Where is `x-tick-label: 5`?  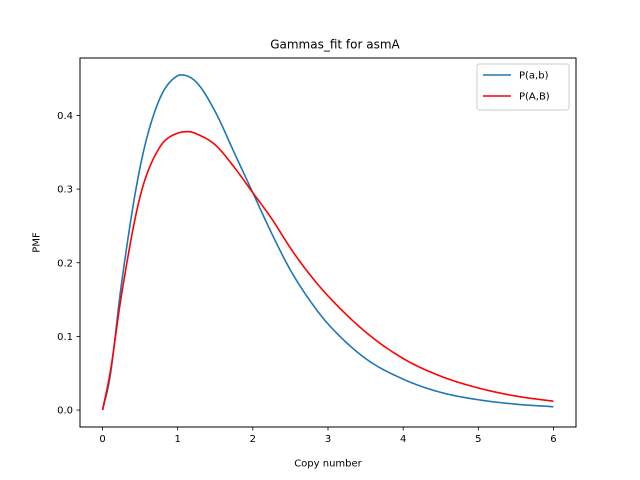
x-tick-label: 5 is located at coordinates (478, 439).